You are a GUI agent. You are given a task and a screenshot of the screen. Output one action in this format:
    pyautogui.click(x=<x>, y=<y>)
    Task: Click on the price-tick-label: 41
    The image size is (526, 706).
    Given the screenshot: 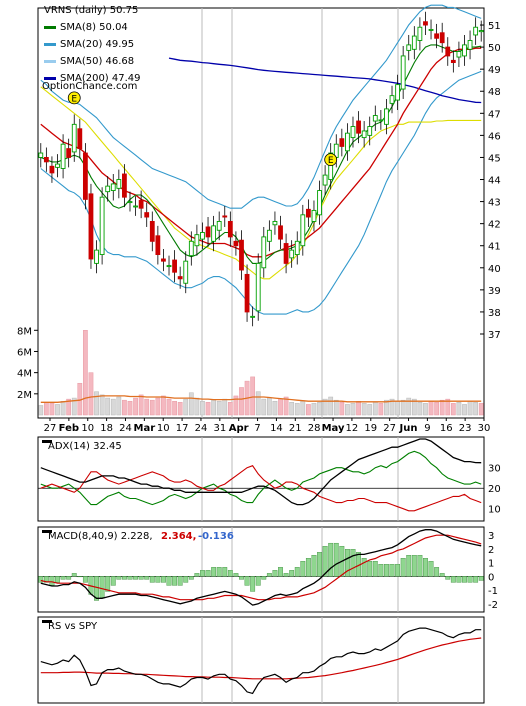 What is the action you would take?
    pyautogui.click(x=494, y=247)
    